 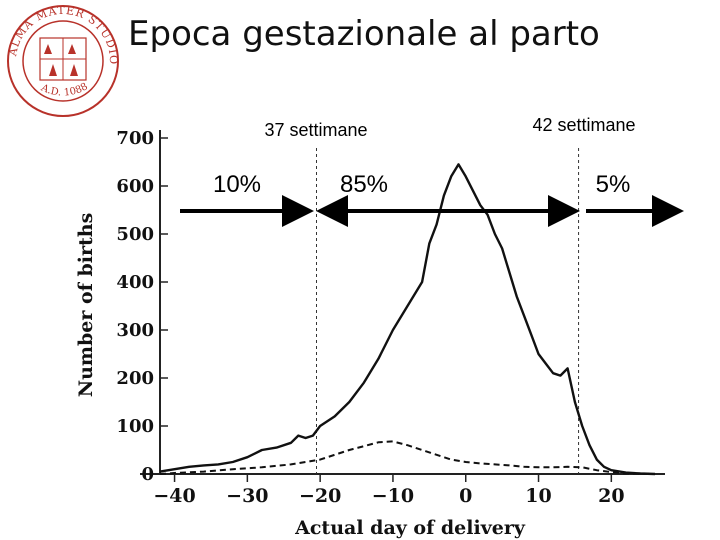 I want to click on y-tick-label: 300, so click(x=135, y=330).